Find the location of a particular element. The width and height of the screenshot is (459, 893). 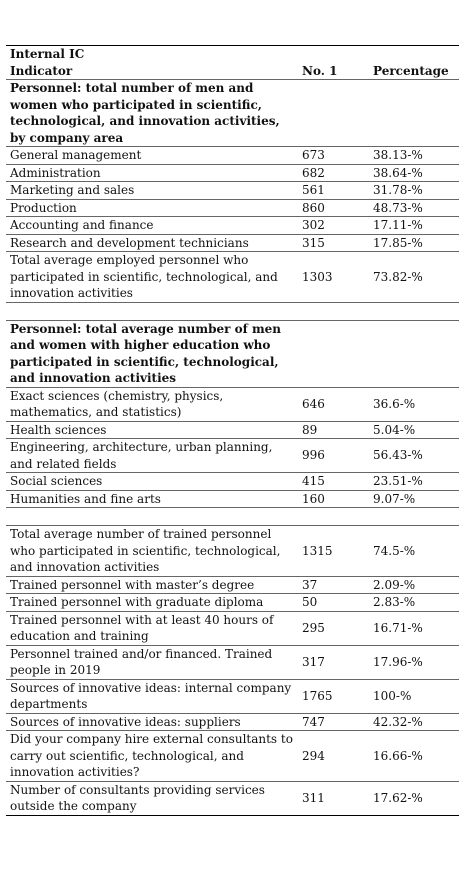

percentage: 36.6-% is located at coordinates (412, 404).